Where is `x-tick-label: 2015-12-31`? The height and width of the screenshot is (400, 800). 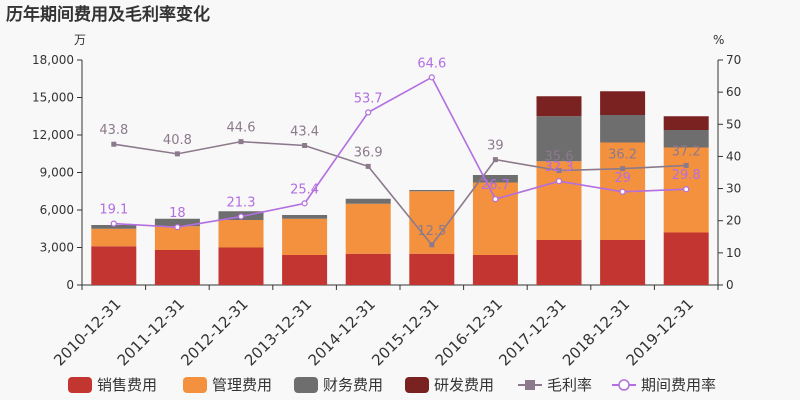 x-tick-label: 2015-12-31 is located at coordinates (405, 332).